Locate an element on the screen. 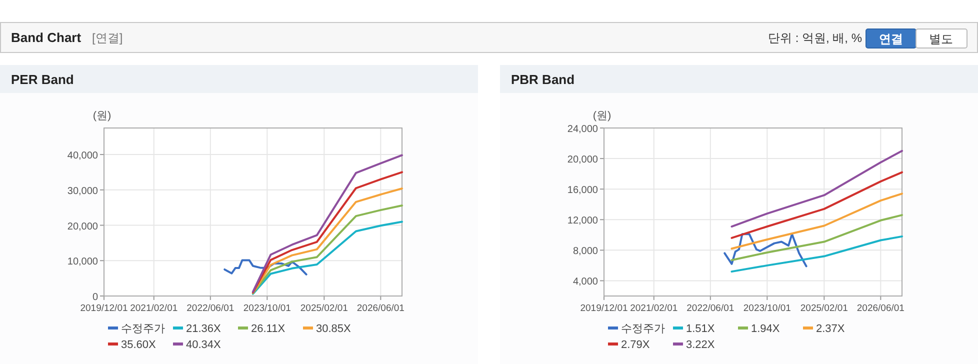 The height and width of the screenshot is (364, 978). legend-label: 2.37X is located at coordinates (831, 329).